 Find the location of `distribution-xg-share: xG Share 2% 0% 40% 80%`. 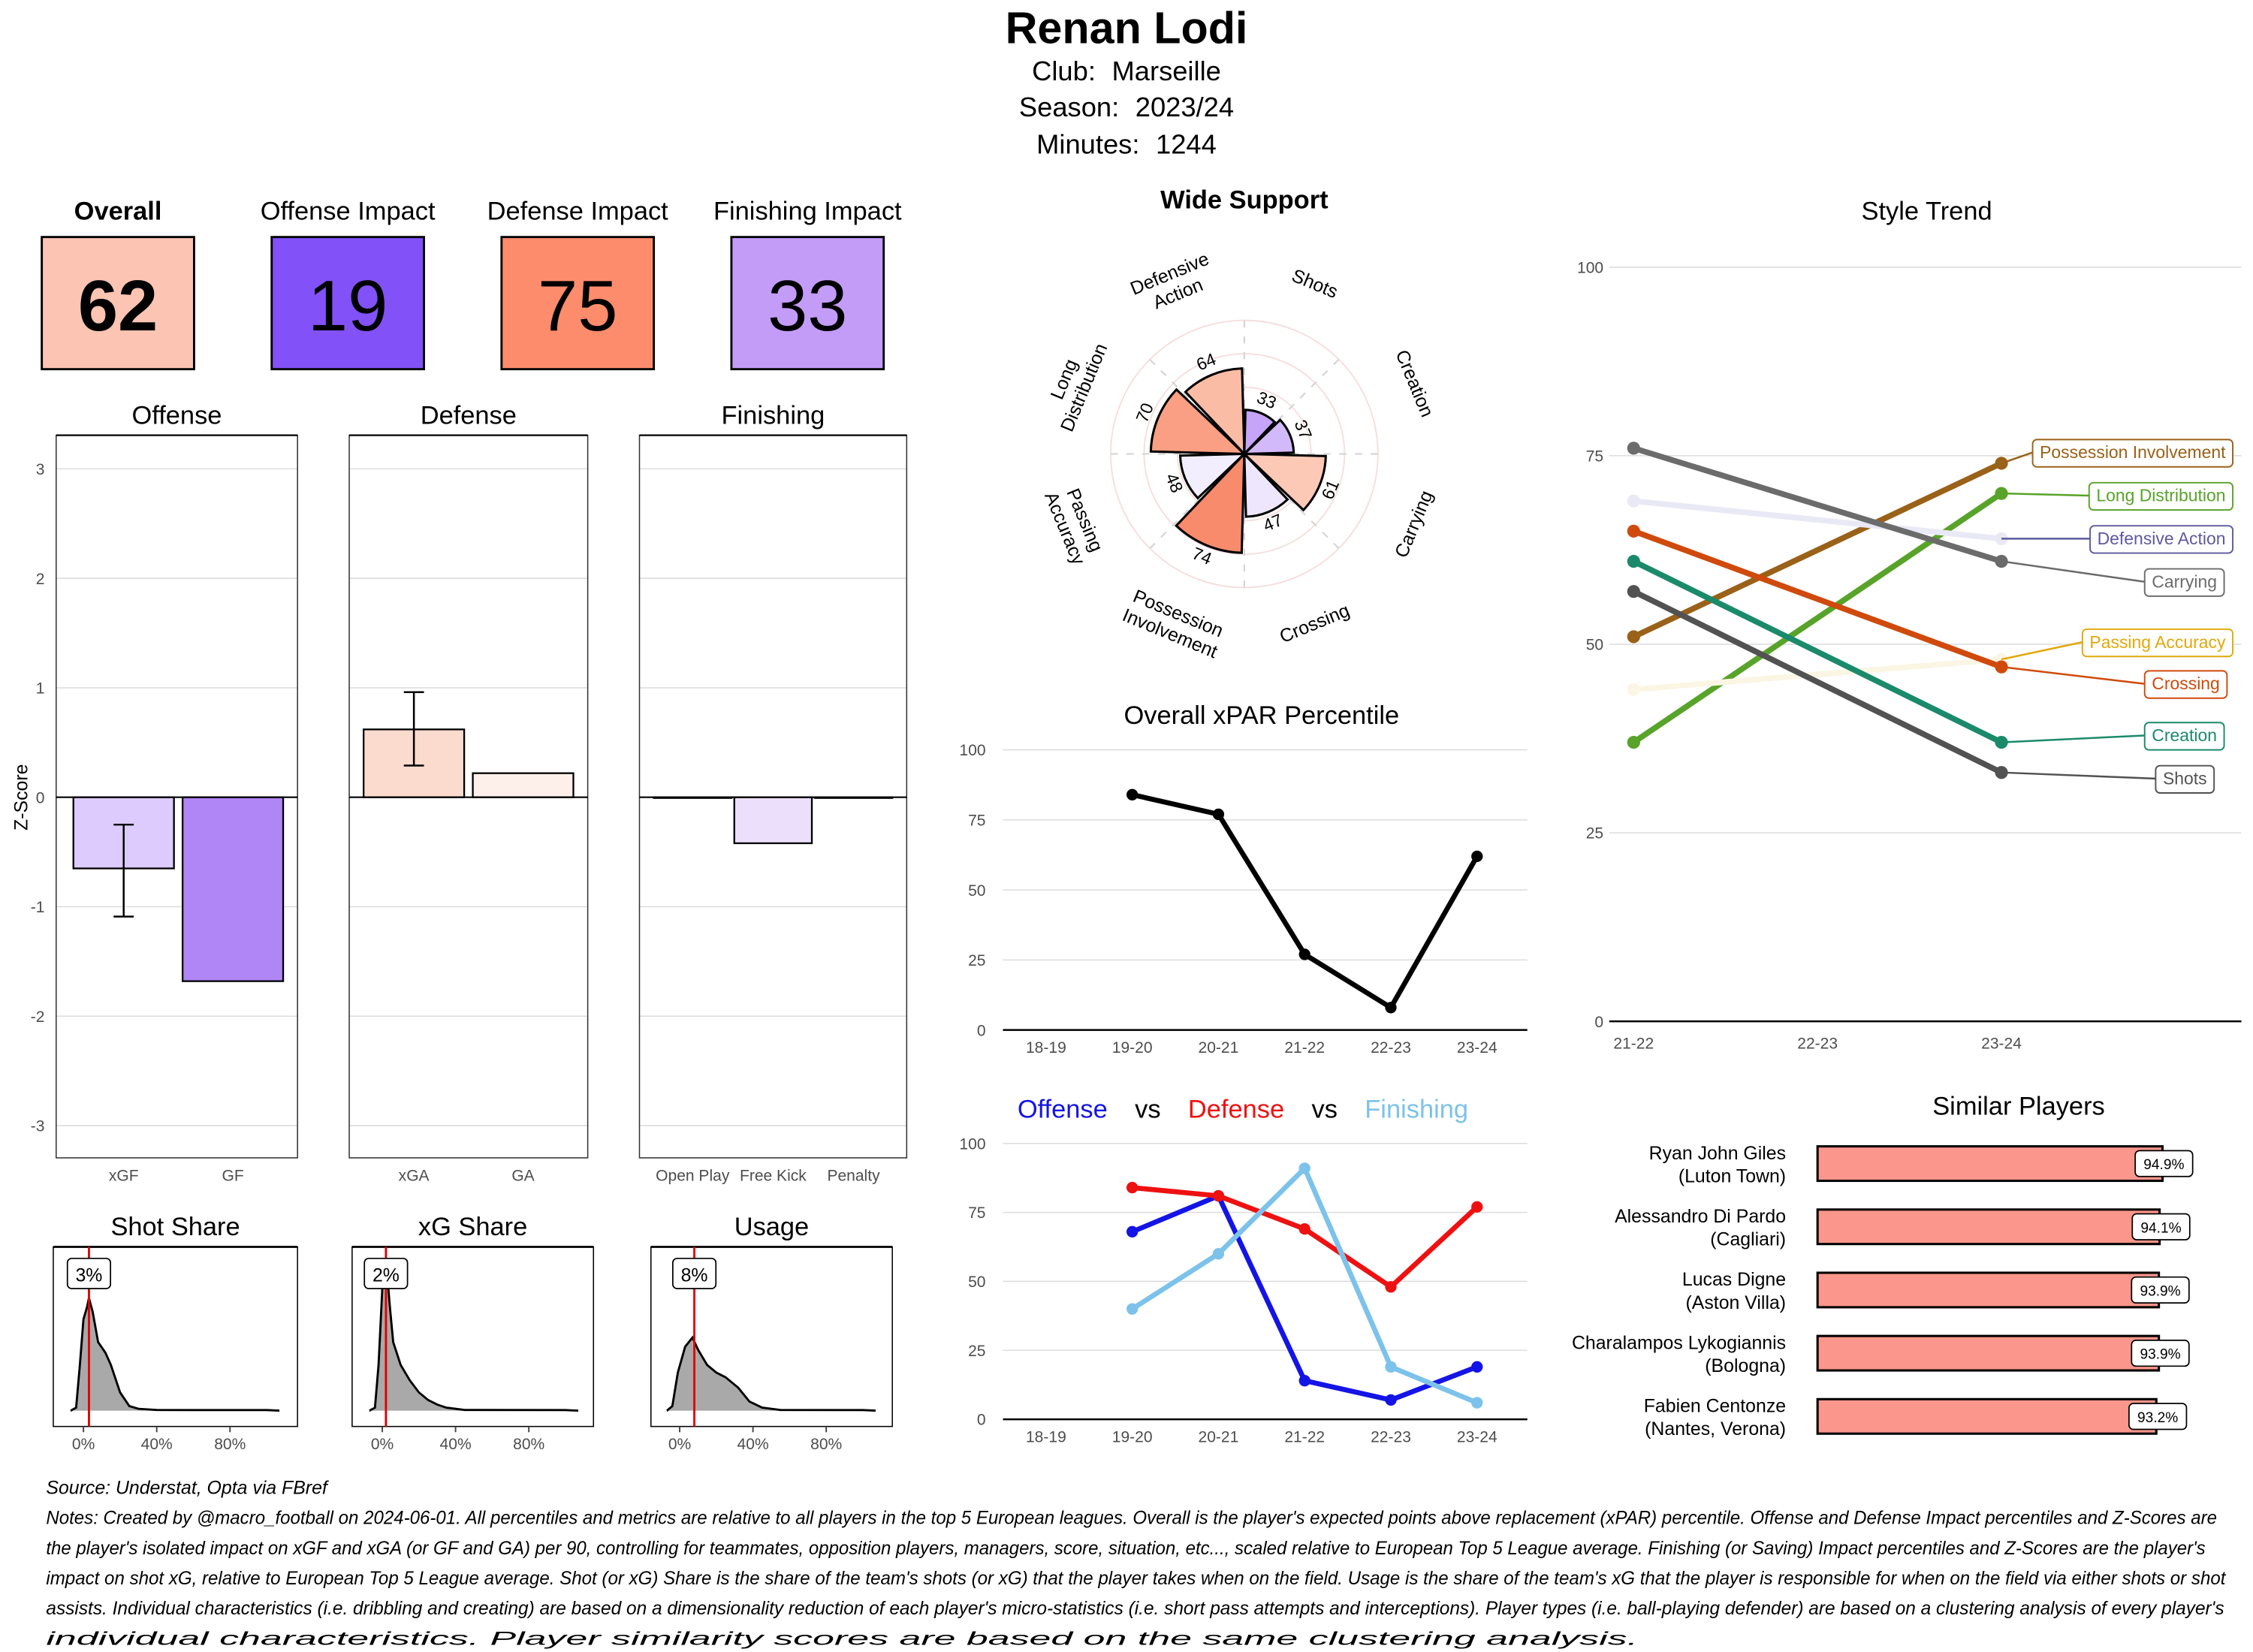

distribution-xg-share: xG Share 2% 0% 40% 80% is located at coordinates (473, 1333).